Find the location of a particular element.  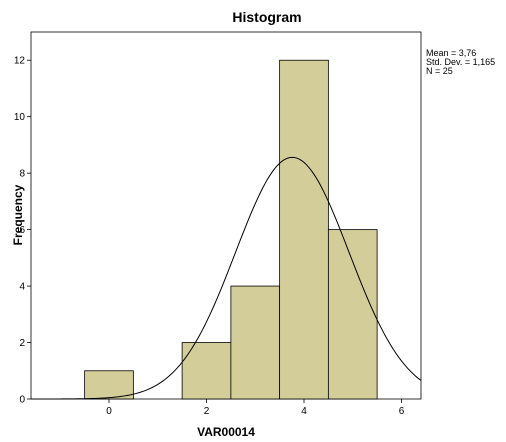

y-tick-label-10: 10 is located at coordinates (20, 117).